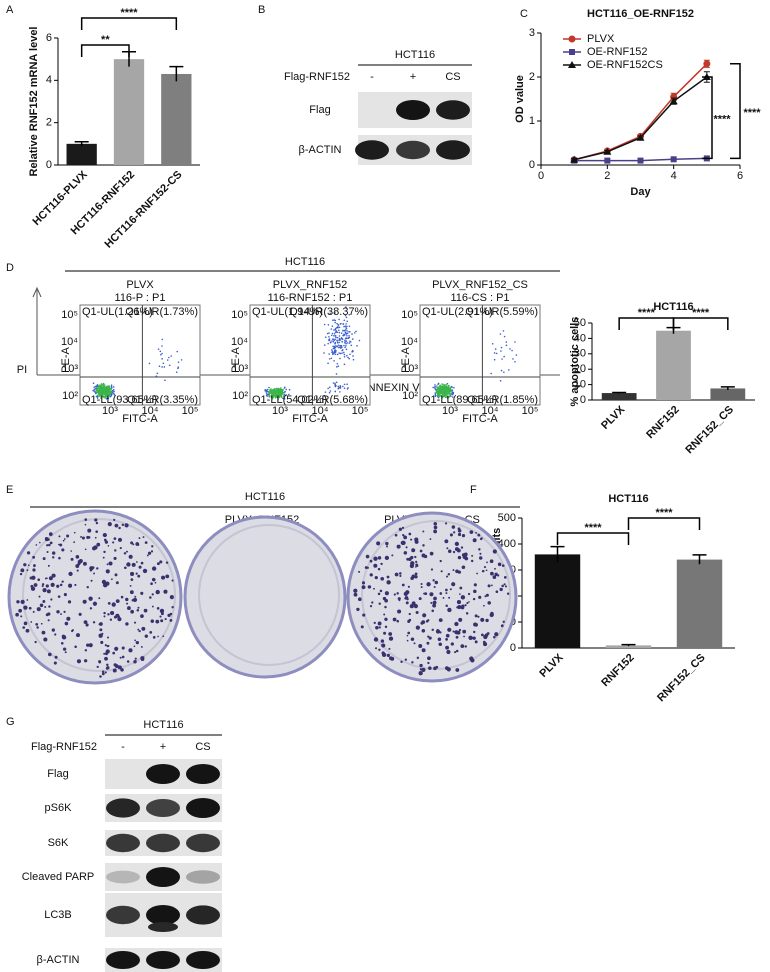 This screenshot has width=770, height=972. Describe the element at coordinates (144, 210) in the screenshot. I see `x-tick-label: HCT116-RNF152-CS` at that location.